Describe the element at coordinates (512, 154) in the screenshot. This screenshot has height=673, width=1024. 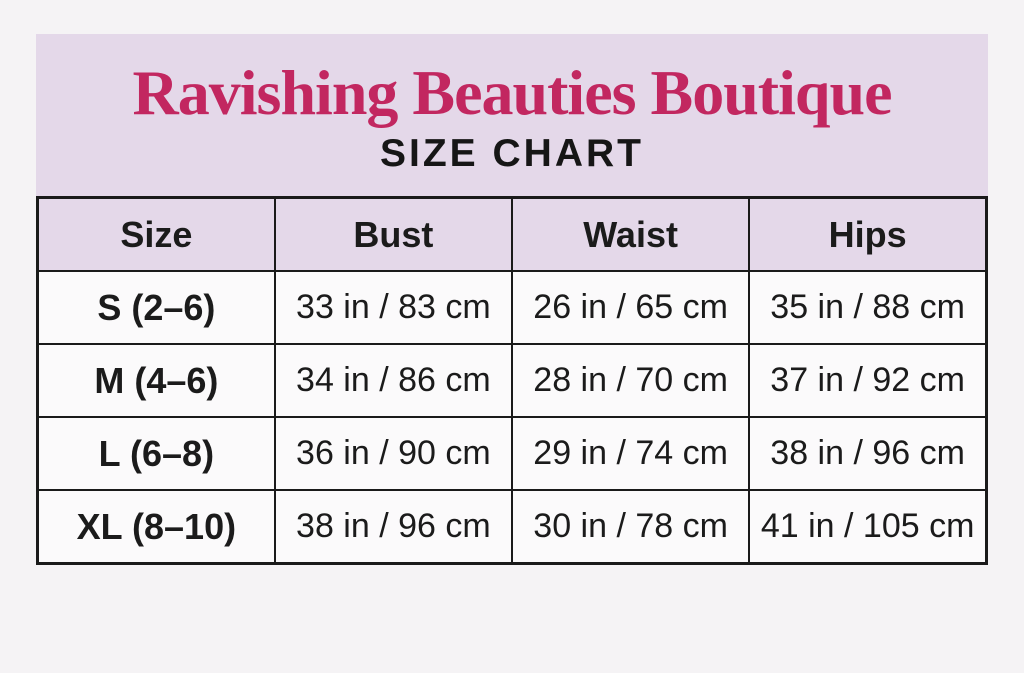
I see `size-chart-subtitle: SIZE CHART` at that location.